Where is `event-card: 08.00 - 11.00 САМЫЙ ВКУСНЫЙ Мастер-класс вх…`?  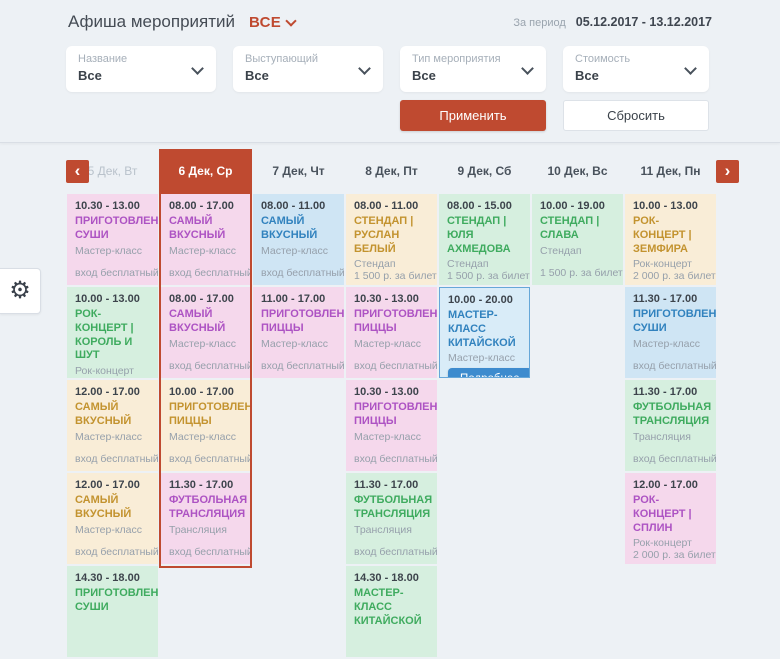 event-card: 08.00 - 11.00 САМЫЙ ВКУСНЫЙ Мастер-класс вх… is located at coordinates (298, 239).